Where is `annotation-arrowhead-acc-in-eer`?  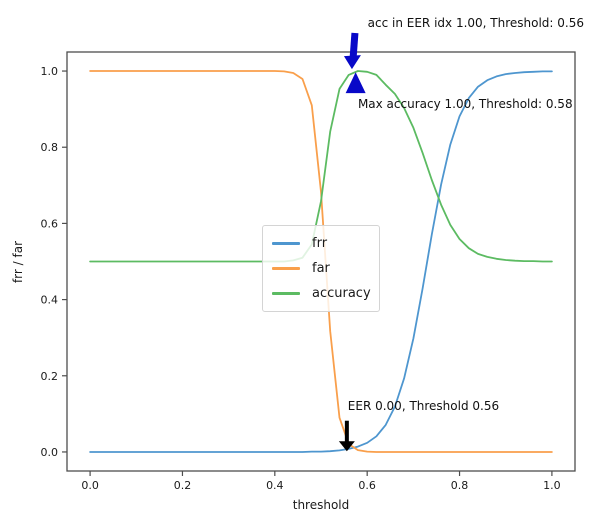
annotation-arrowhead-acc-in-eer is located at coordinates (352, 62).